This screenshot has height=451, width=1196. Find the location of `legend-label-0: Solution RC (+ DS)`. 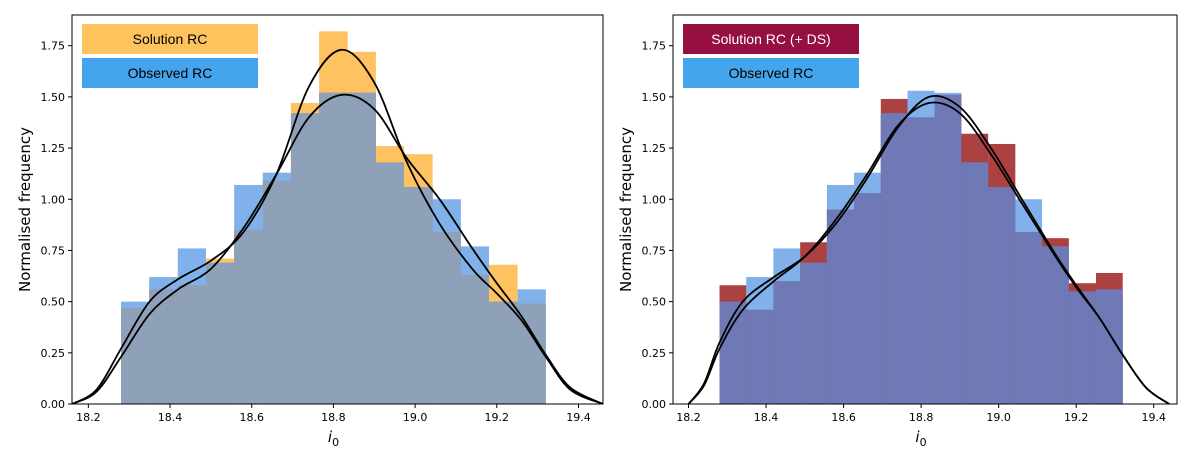

legend-label-0: Solution RC (+ DS) is located at coordinates (770, 39).